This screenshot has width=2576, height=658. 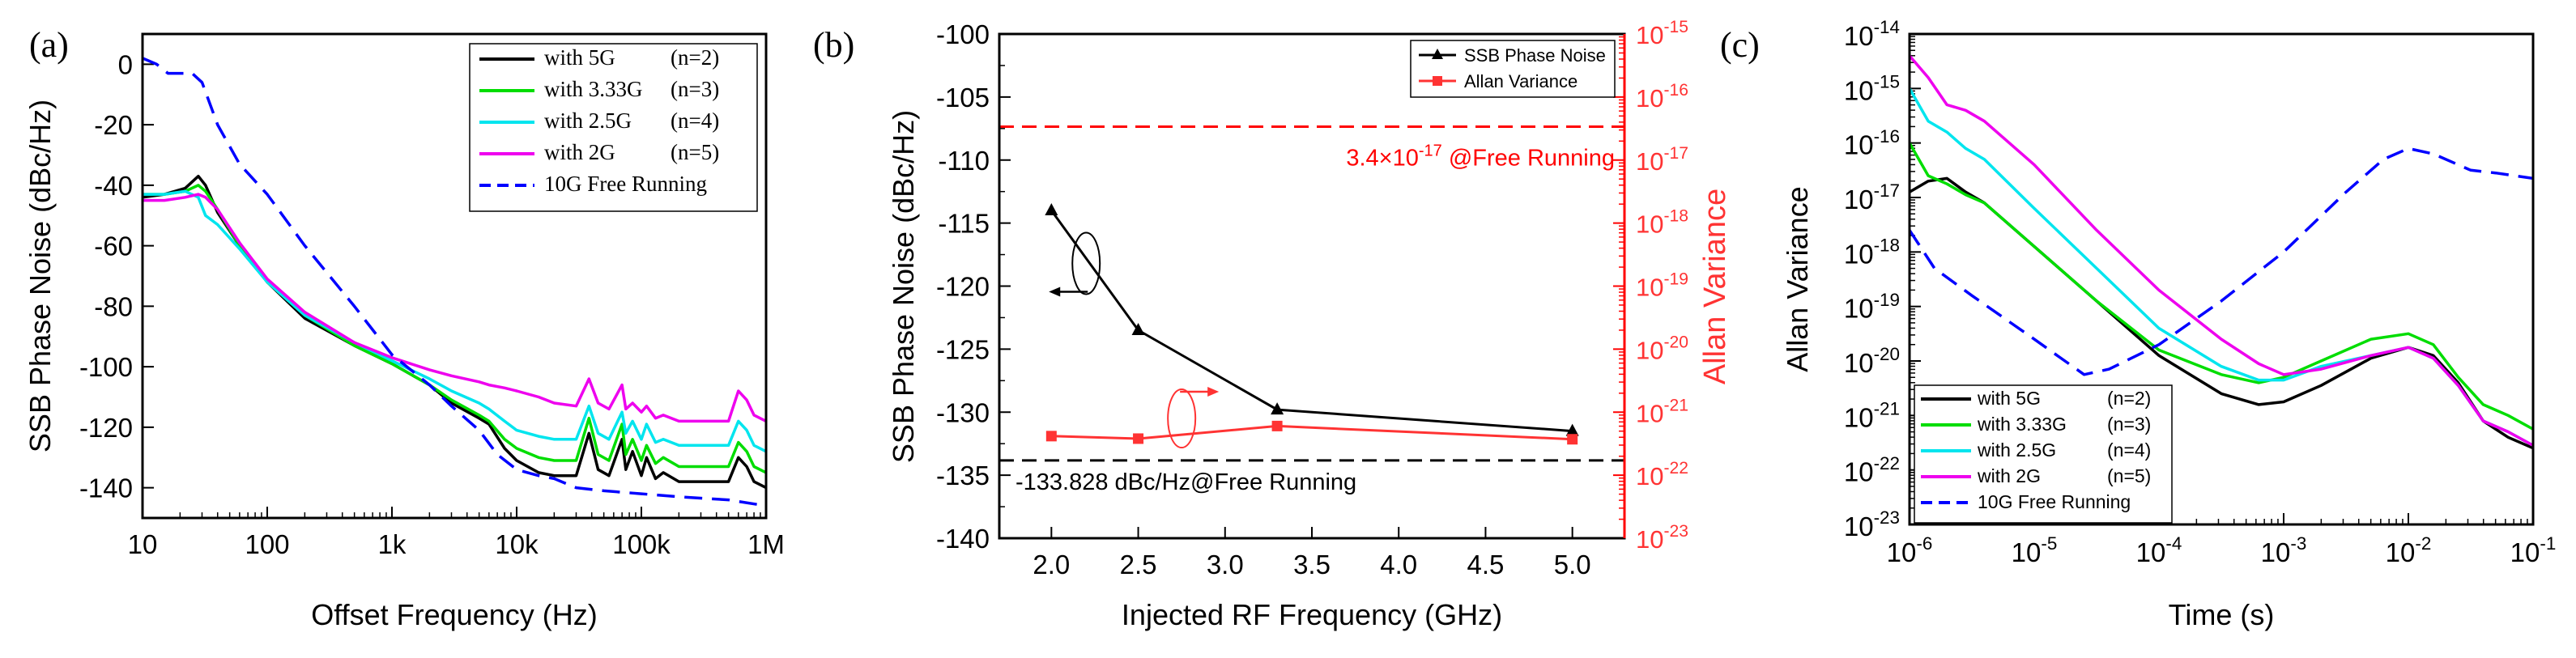 I want to click on a-y-tick-label: -60, so click(x=113, y=246).